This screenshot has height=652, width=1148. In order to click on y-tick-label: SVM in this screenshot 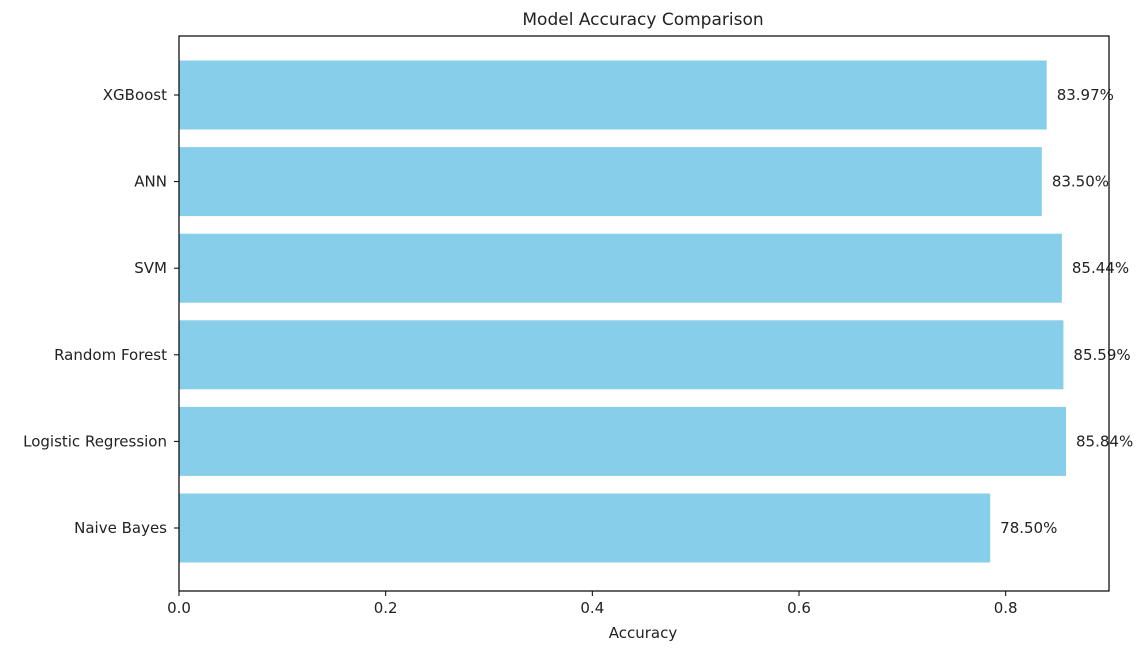, I will do `click(150, 268)`.